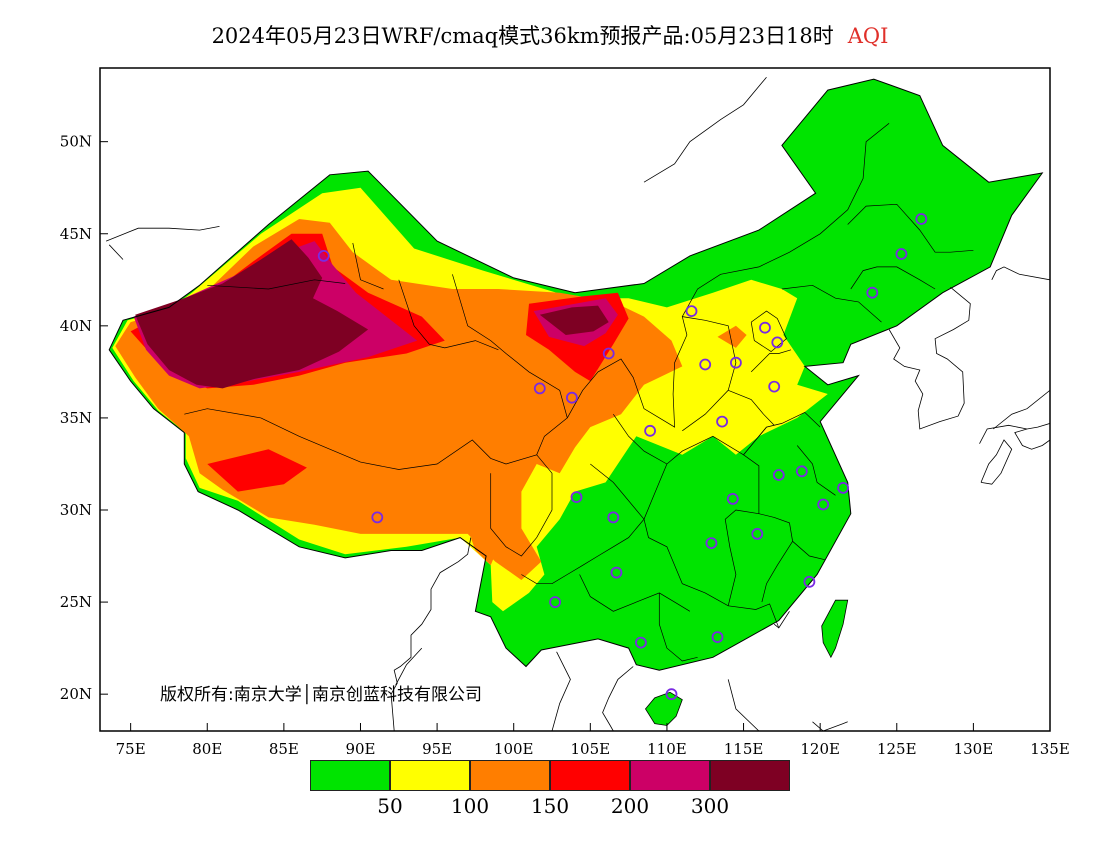 The image size is (1100, 850). I want to click on variable-label: AQI, so click(868, 36).